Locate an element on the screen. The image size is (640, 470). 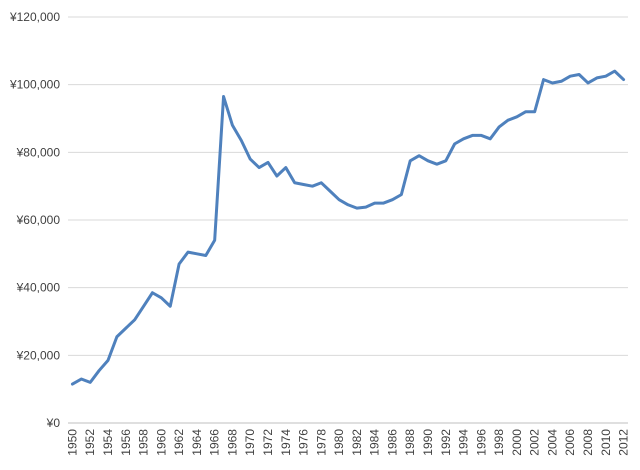
x-tick-label: 1970 is located at coordinates (250, 442).